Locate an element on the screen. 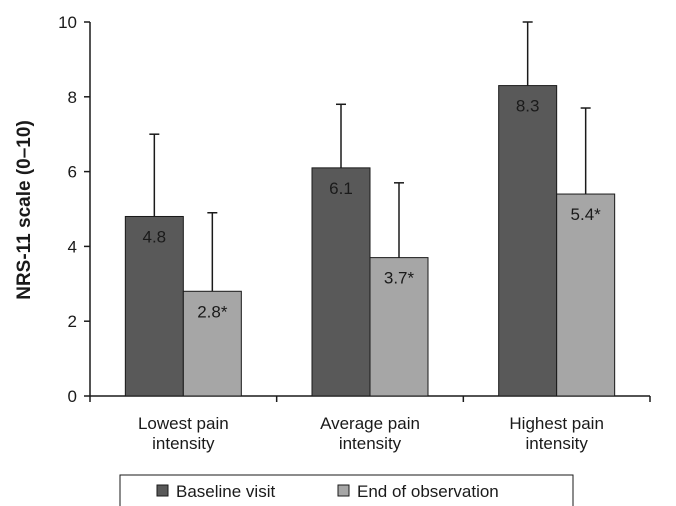 This screenshot has width=676, height=506. y-axis-title: NRS-11 scale (0–10) is located at coordinates (24, 210).